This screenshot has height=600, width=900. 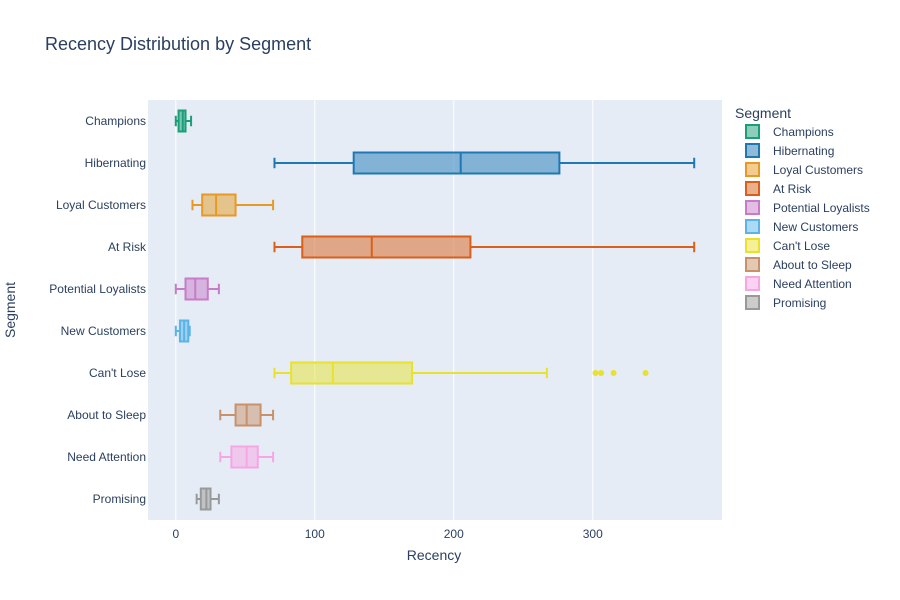 I want to click on legend-label: Champions, so click(x=803, y=132).